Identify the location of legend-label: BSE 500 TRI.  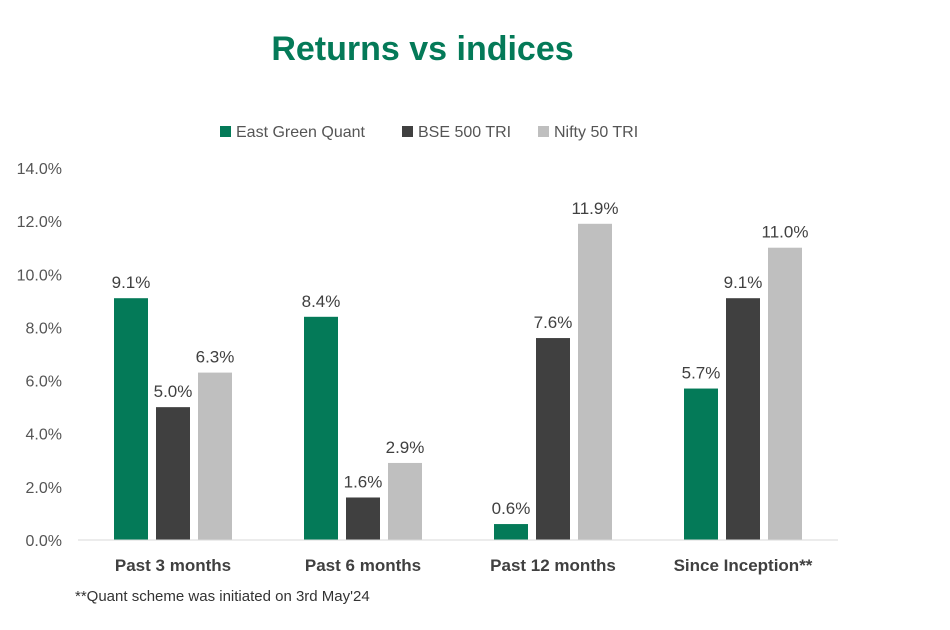
(464, 132).